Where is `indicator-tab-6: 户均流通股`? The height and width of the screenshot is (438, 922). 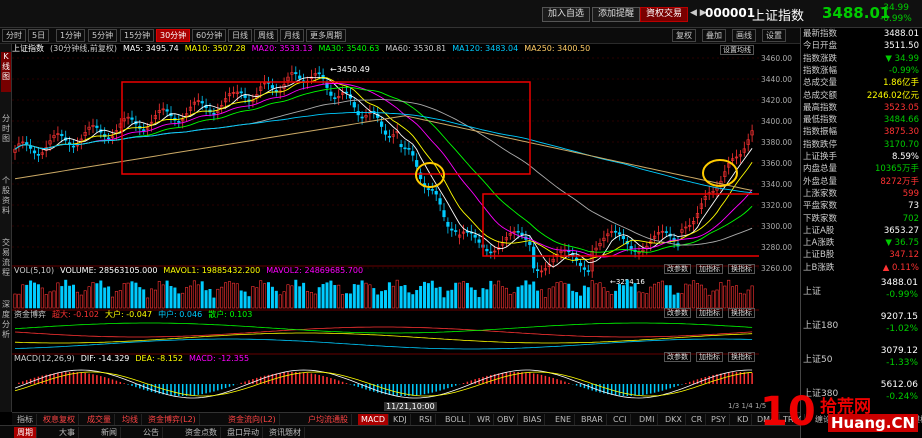 indicator-tab-6: 户均流通股 is located at coordinates (328, 419).